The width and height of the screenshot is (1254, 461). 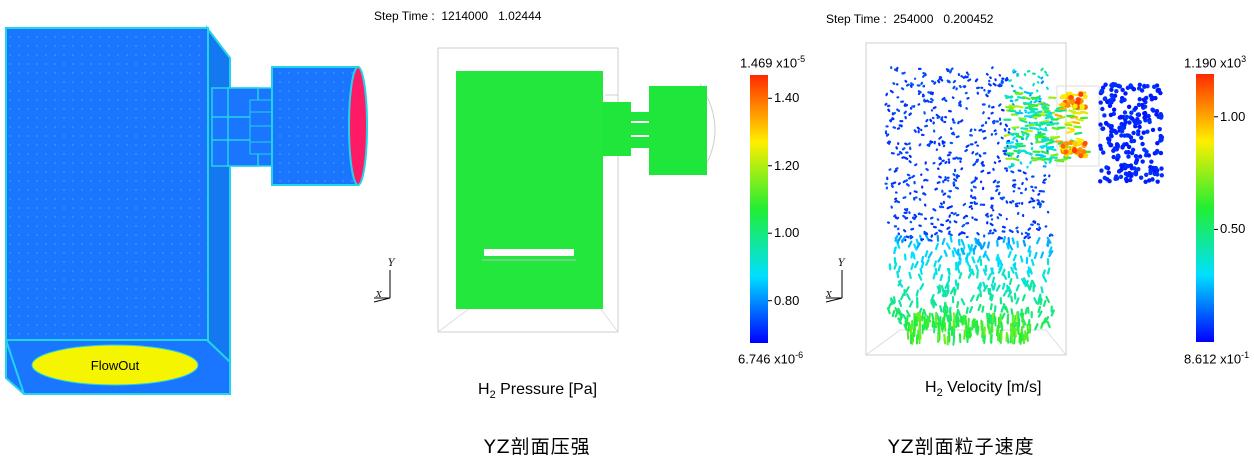 I want to click on pressure-colorbar-tick-label: 0.80, so click(x=787, y=300).